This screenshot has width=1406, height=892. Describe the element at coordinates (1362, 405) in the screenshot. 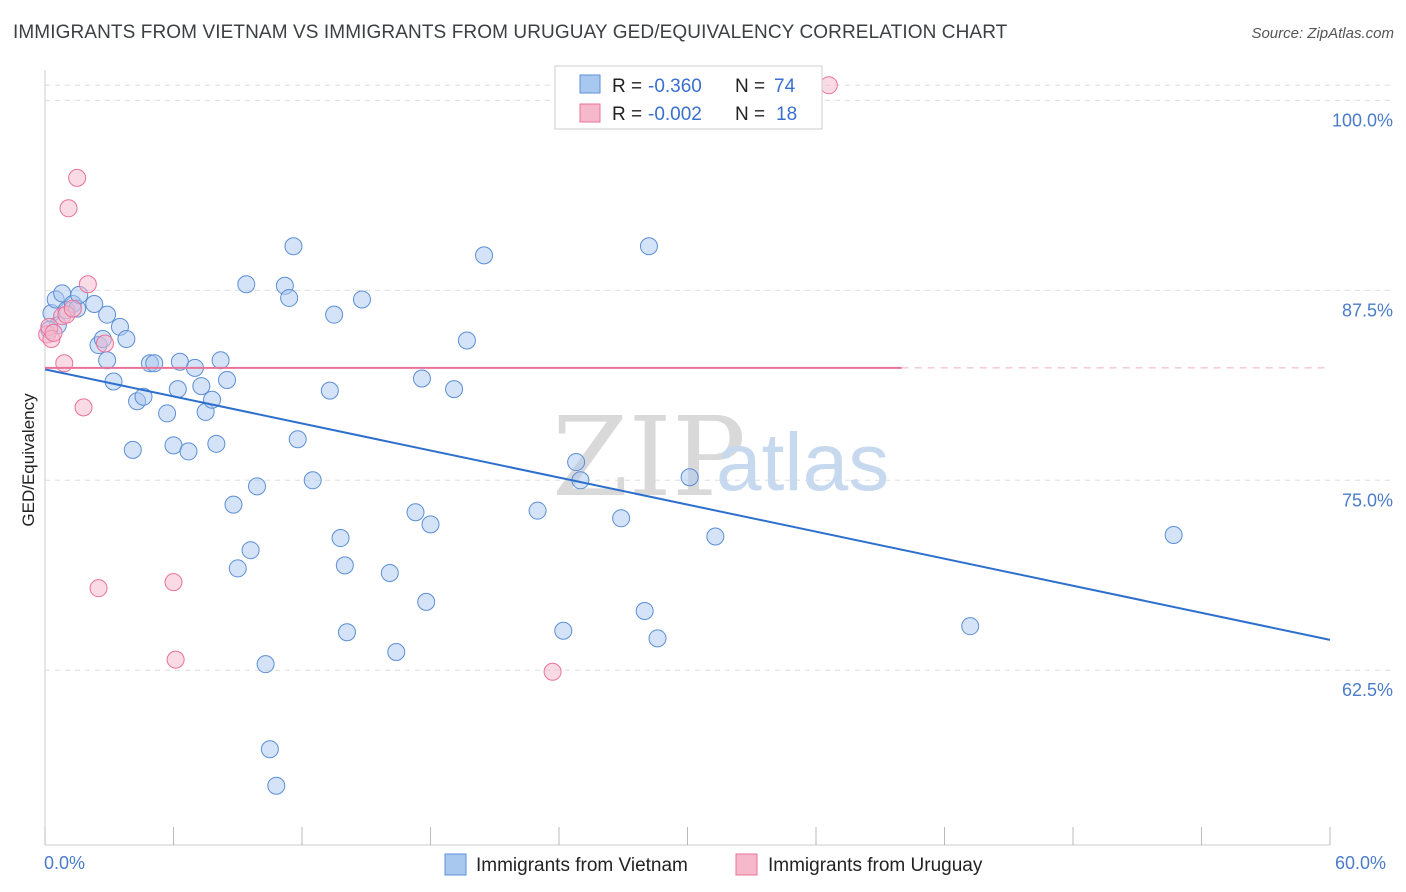

I see `y-tick-labels: 62.5% 75.0% 87.5% 100.0%` at that location.